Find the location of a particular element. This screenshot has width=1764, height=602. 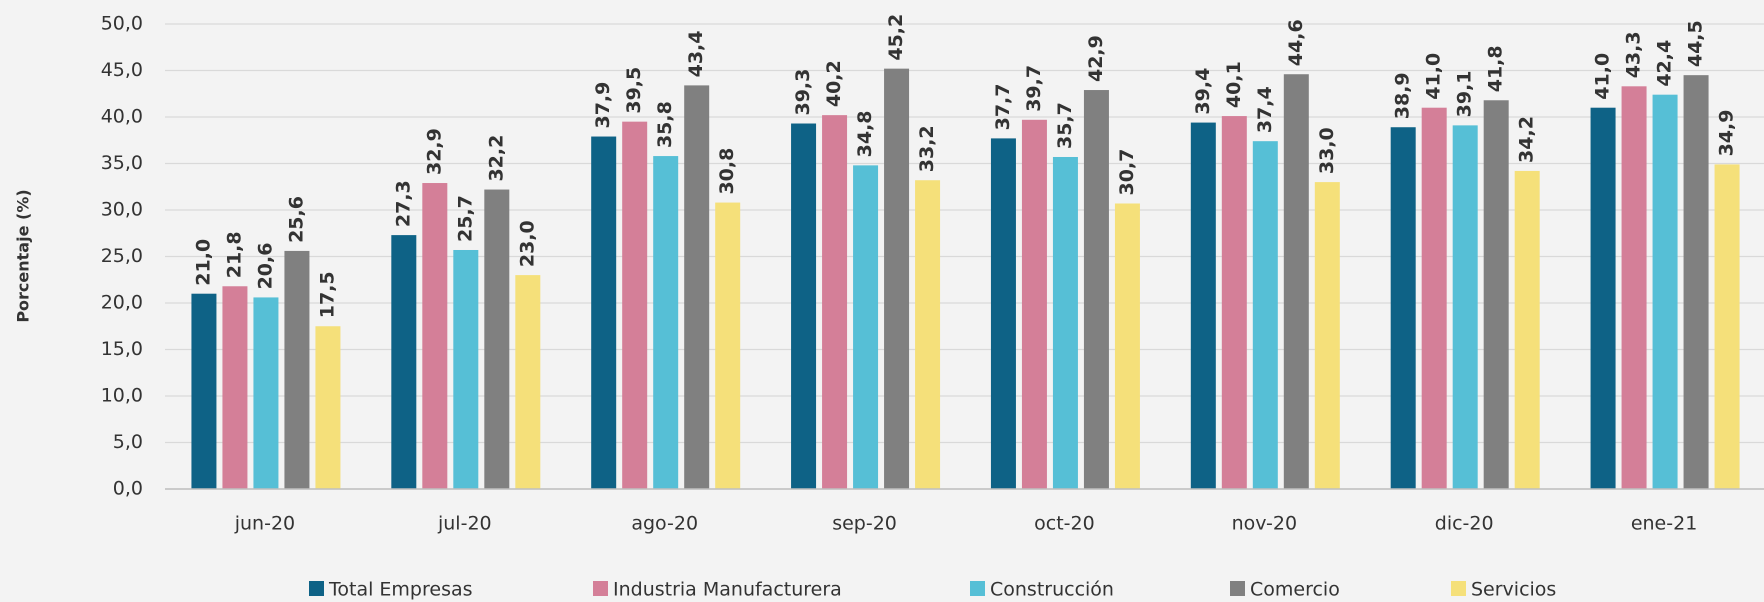

x-tick-label: ago-20 is located at coordinates (664, 524).